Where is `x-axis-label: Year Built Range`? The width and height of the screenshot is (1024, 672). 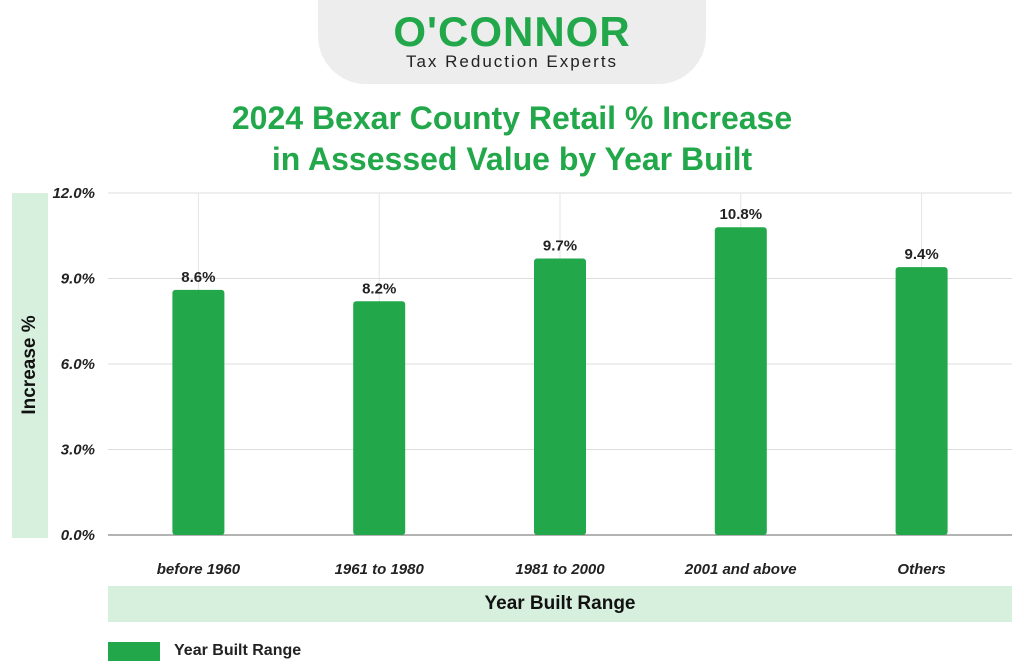 x-axis-label: Year Built Range is located at coordinates (560, 604).